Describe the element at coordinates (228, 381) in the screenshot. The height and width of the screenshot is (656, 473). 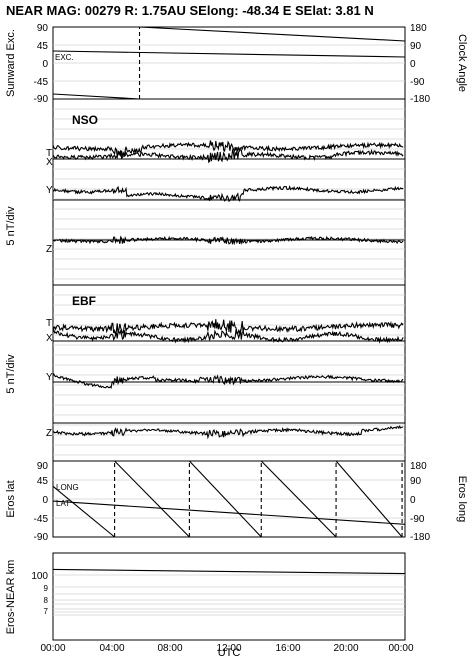
I see `ebf-y-trace` at that location.